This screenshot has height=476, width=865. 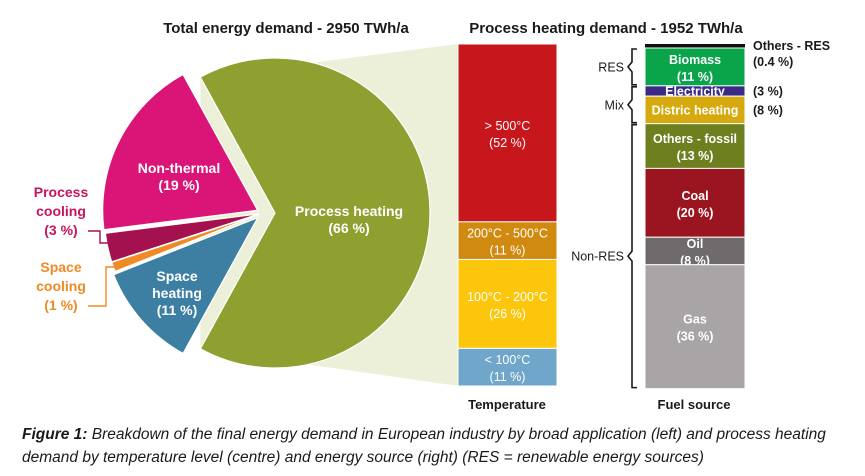 What do you see at coordinates (178, 185) in the screenshot?
I see `pie-label-non-thermal-percent: (19 %)` at bounding box center [178, 185].